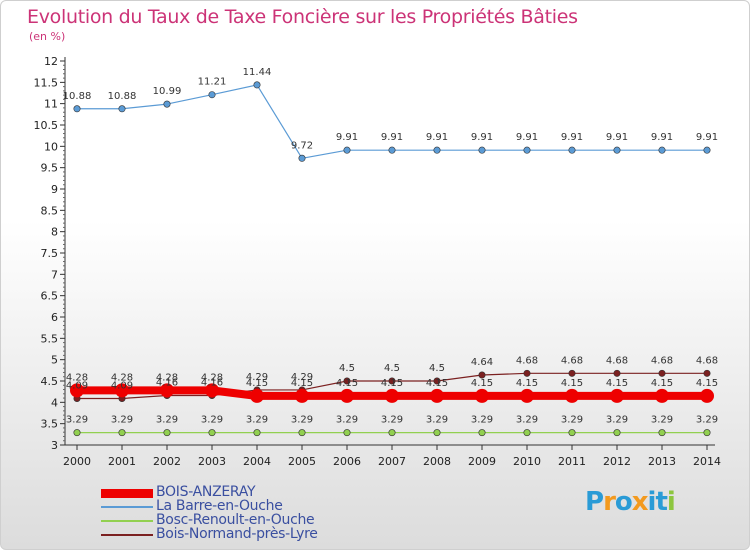 The height and width of the screenshot is (550, 750). Describe the element at coordinates (77, 96) in the screenshot. I see `data-label-1: 10.88` at that location.